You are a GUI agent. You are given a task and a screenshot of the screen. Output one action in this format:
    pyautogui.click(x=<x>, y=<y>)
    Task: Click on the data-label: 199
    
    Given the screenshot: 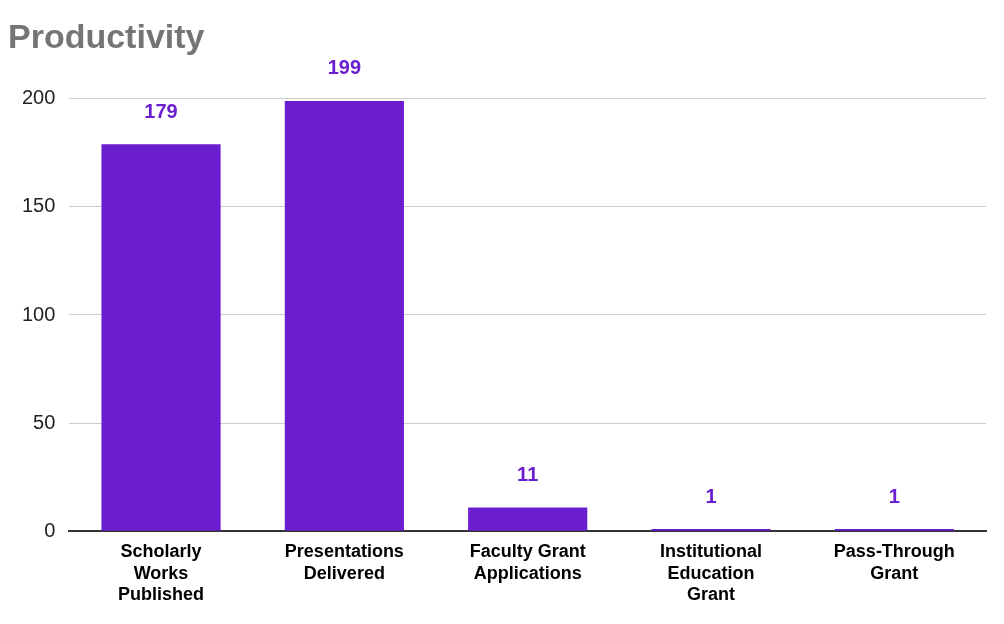 What is the action you would take?
    pyautogui.click(x=344, y=67)
    